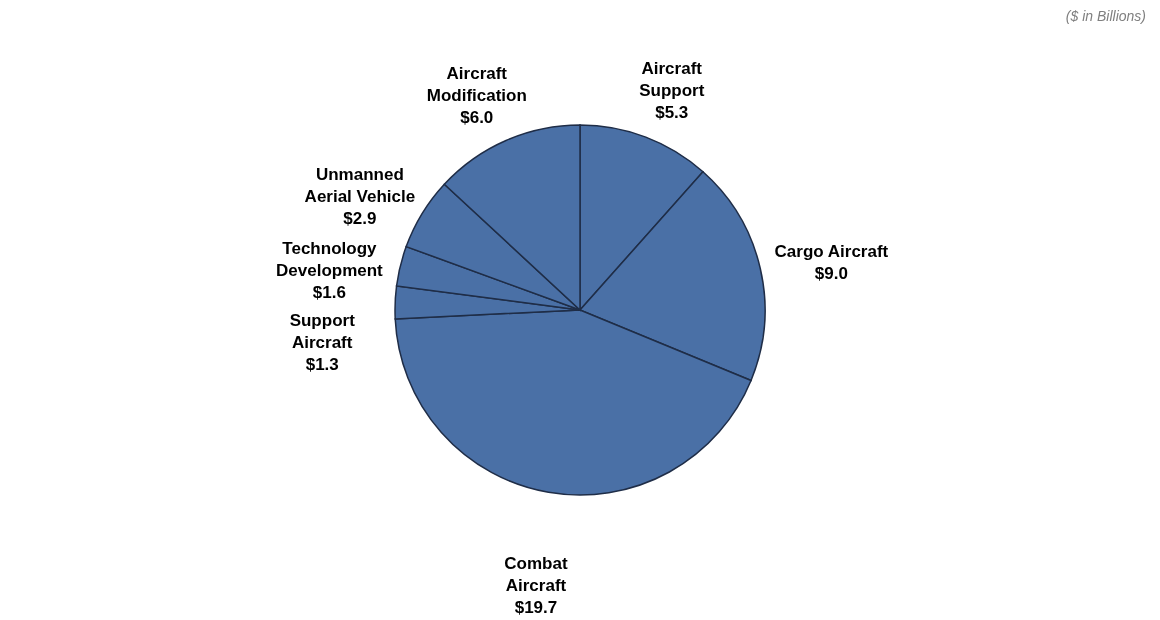 This screenshot has width=1160, height=620. I want to click on slice-label: Cargo Aircraft, so click(831, 252).